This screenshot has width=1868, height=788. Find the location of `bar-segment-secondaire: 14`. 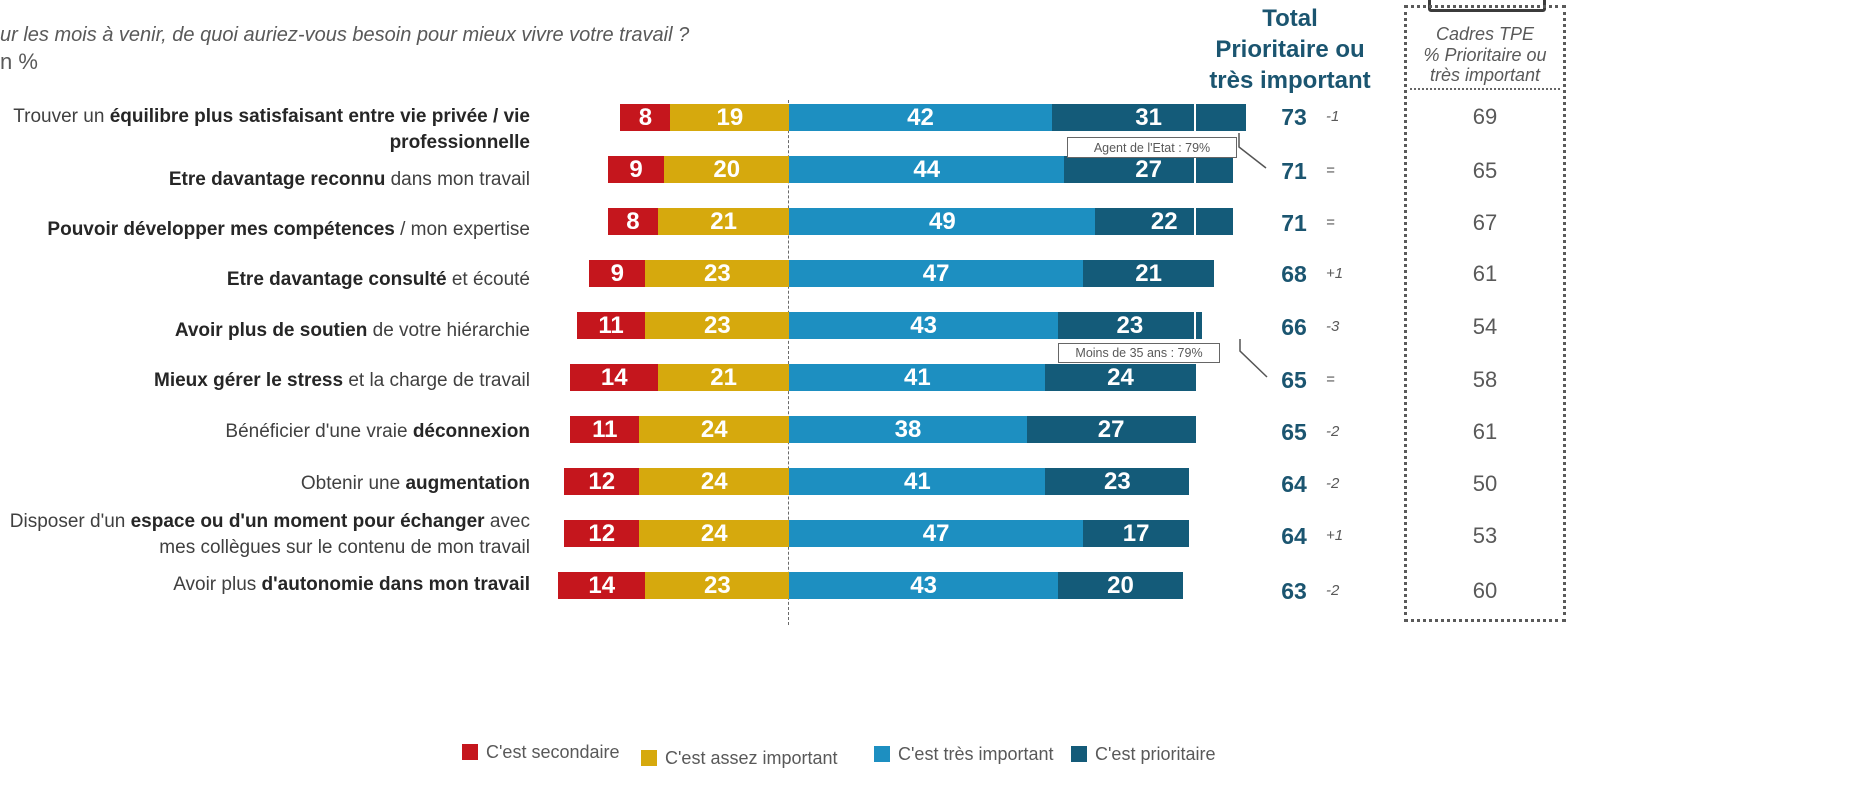

bar-segment-secondaire: 14 is located at coordinates (614, 377).